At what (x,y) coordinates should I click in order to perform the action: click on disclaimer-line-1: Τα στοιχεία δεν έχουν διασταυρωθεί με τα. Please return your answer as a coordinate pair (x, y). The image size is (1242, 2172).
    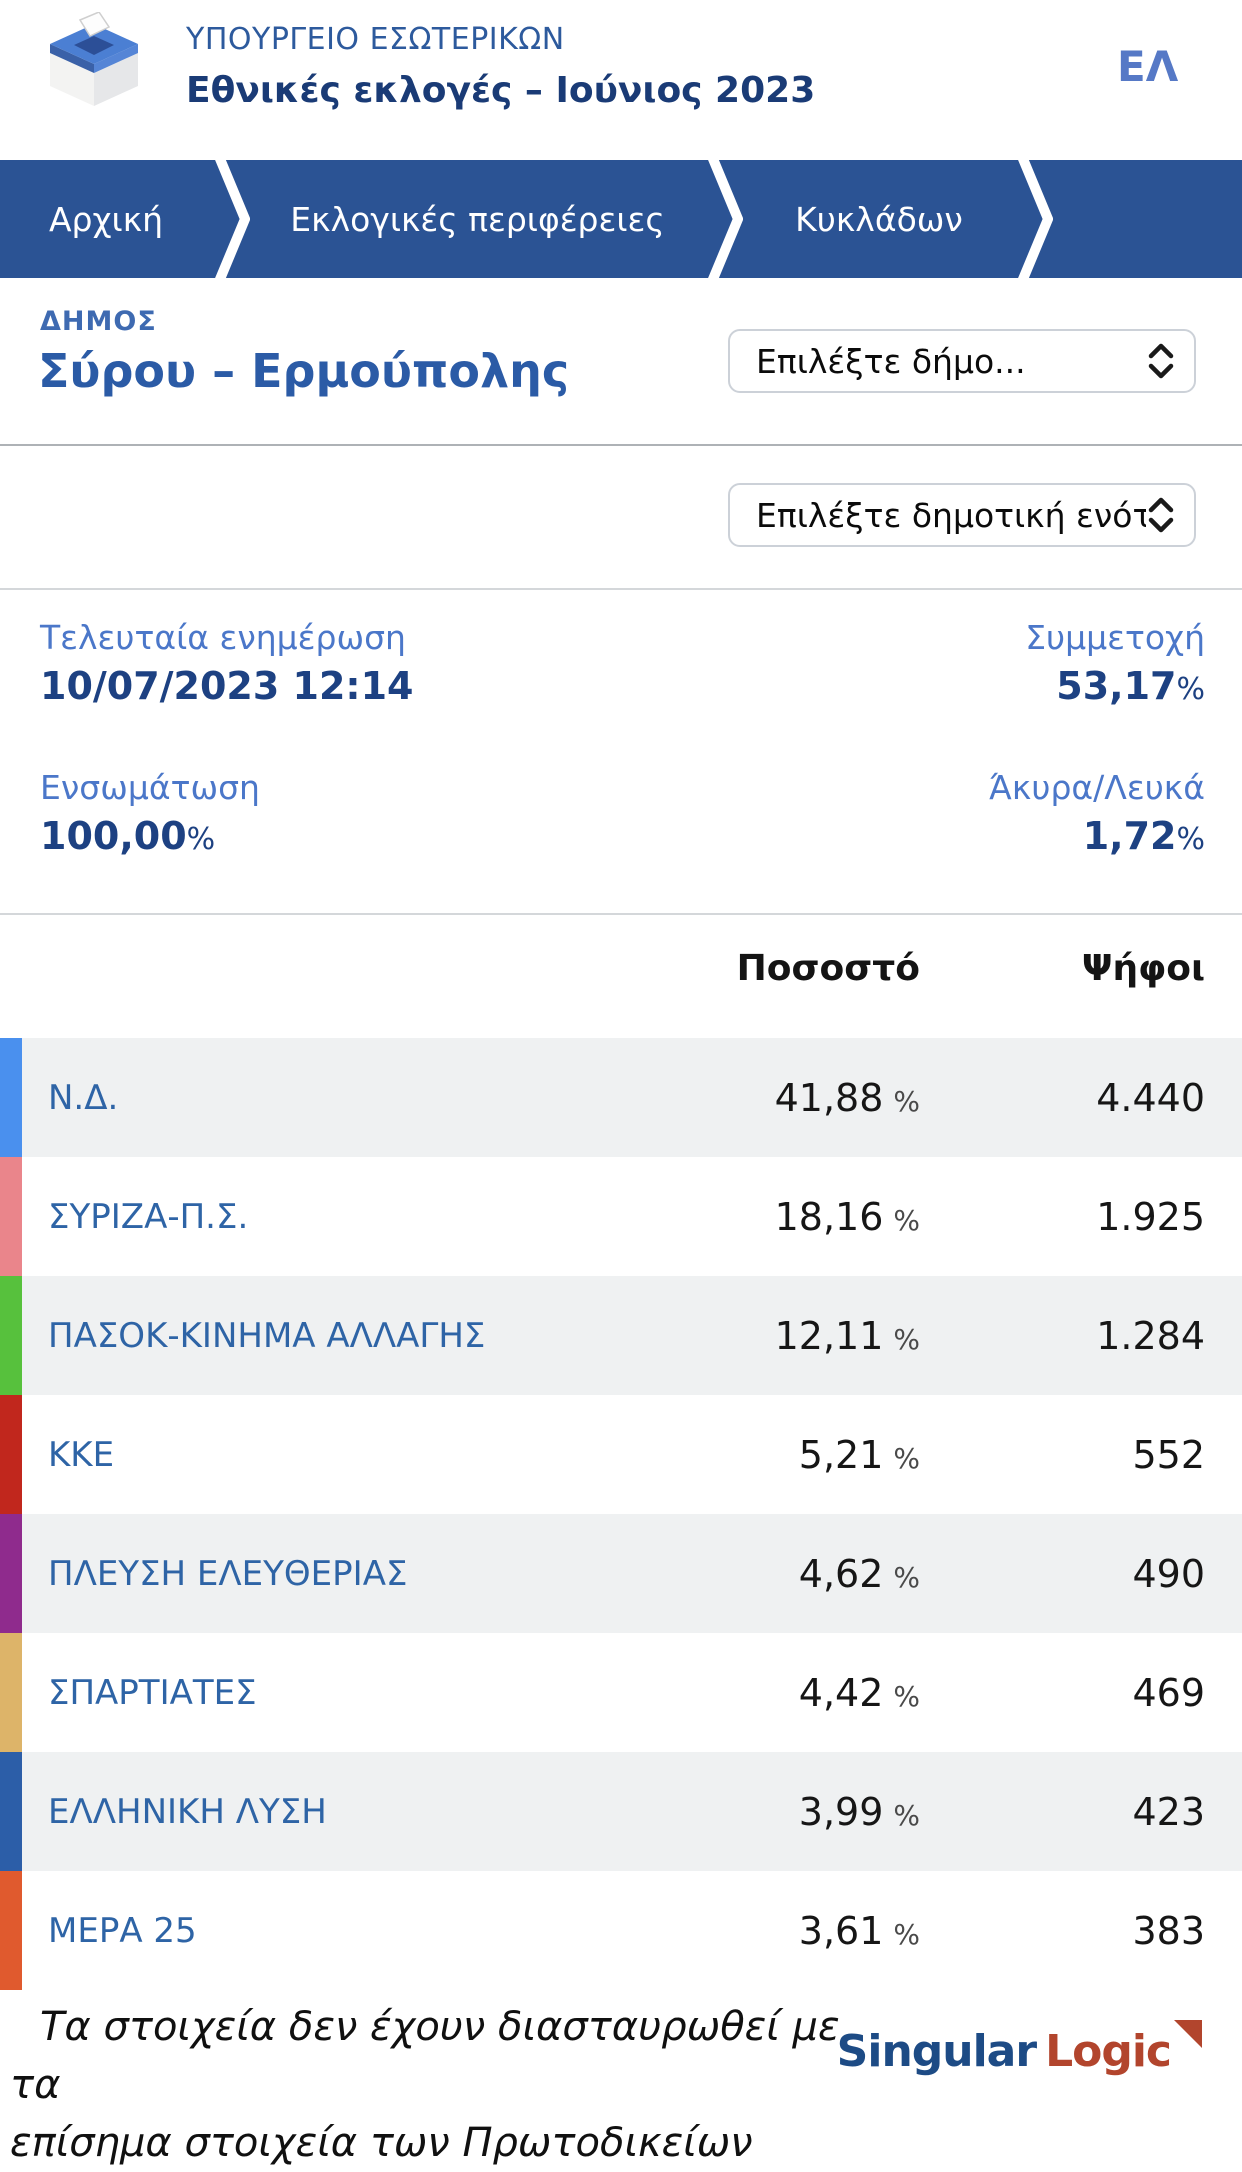
    Looking at the image, I should click on (425, 2056).